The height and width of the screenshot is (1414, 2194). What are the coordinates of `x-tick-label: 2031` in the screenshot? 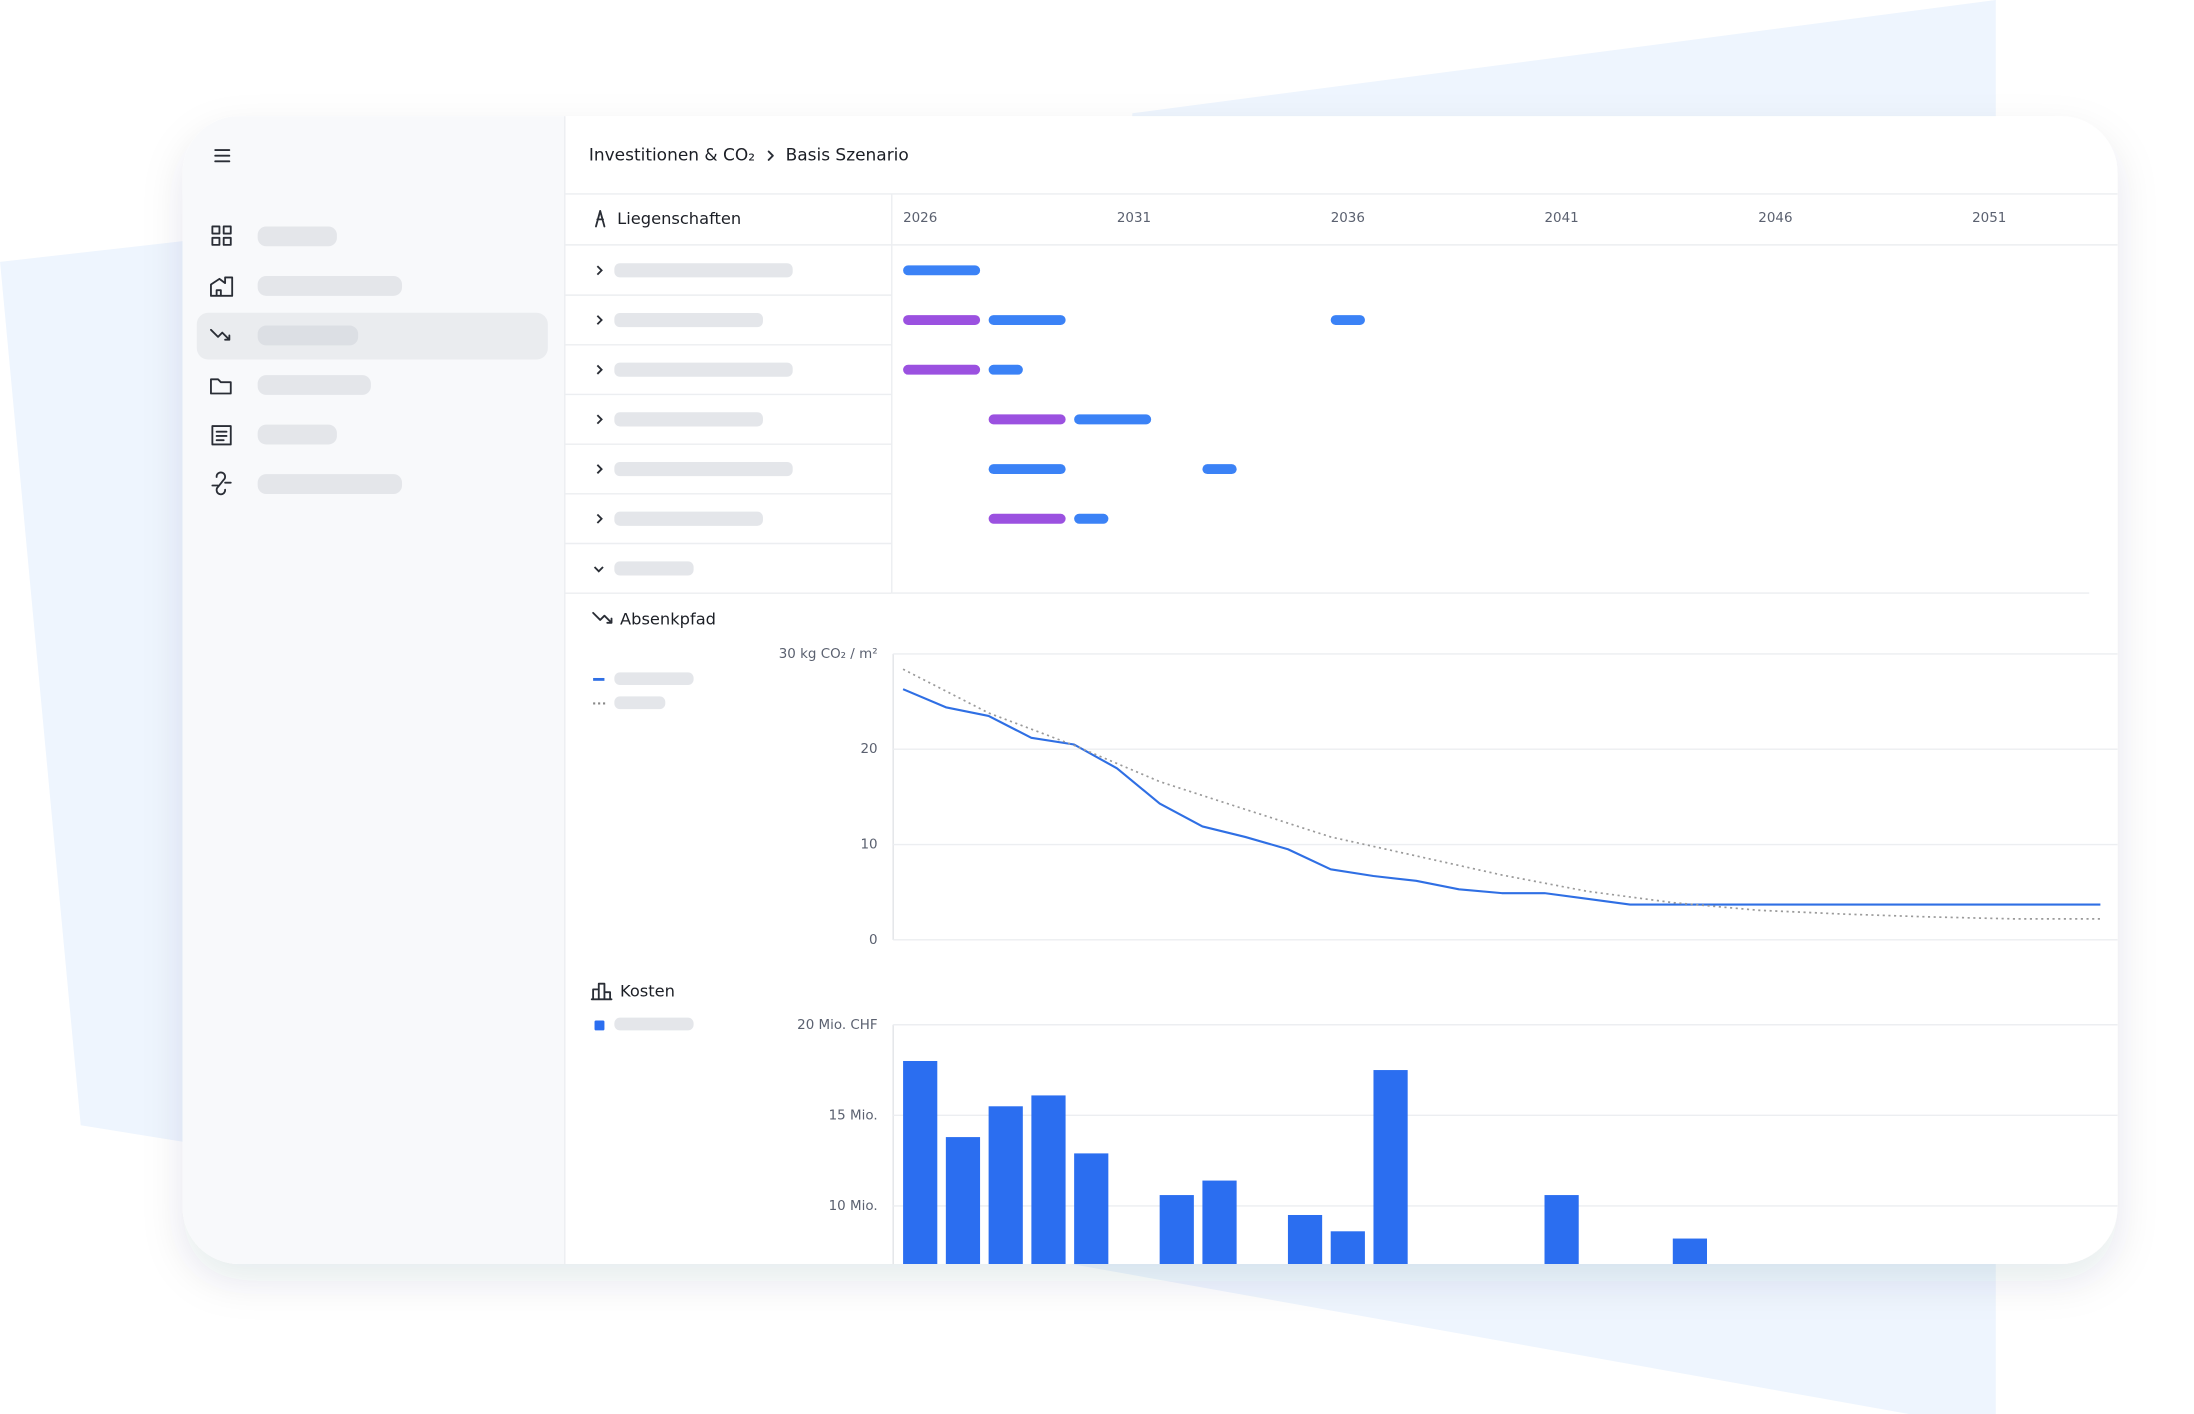 It's located at (1134, 218).